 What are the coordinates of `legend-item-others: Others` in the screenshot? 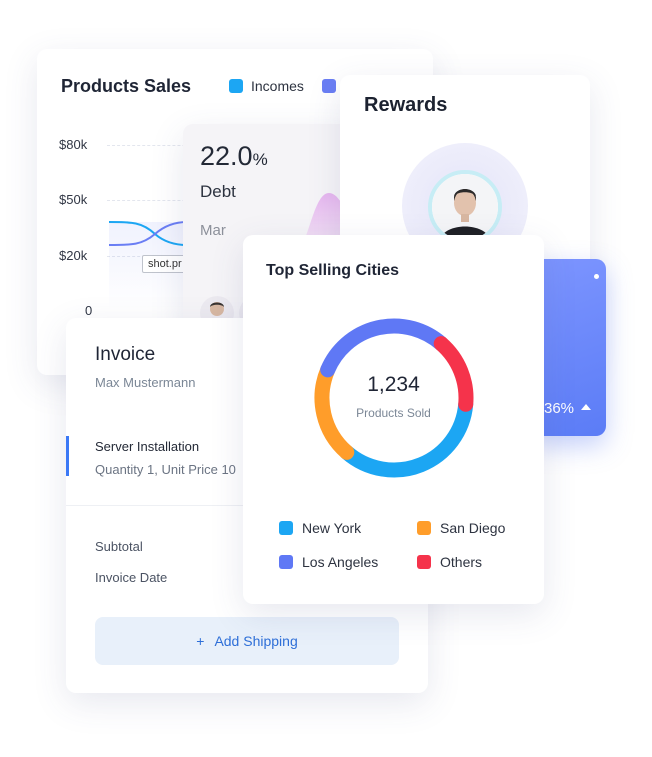 It's located at (449, 562).